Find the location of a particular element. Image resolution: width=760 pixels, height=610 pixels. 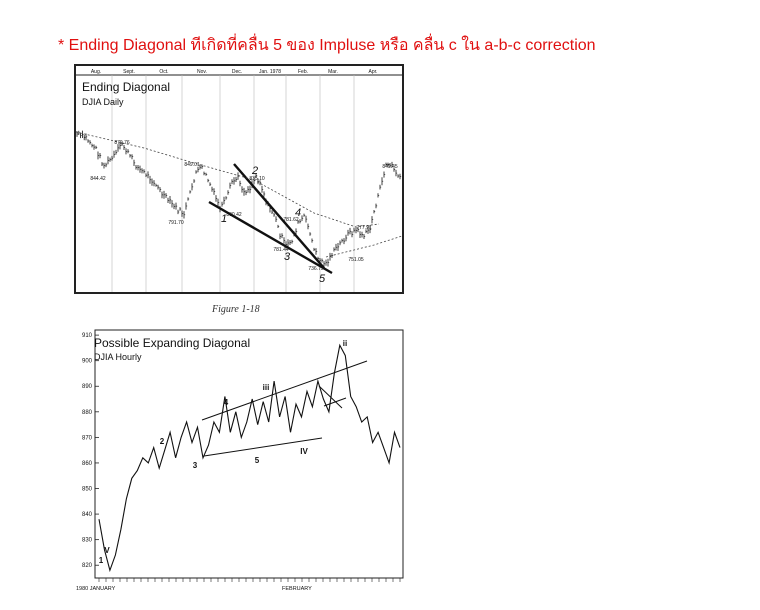

month-label: Aug. is located at coordinates (96, 72).